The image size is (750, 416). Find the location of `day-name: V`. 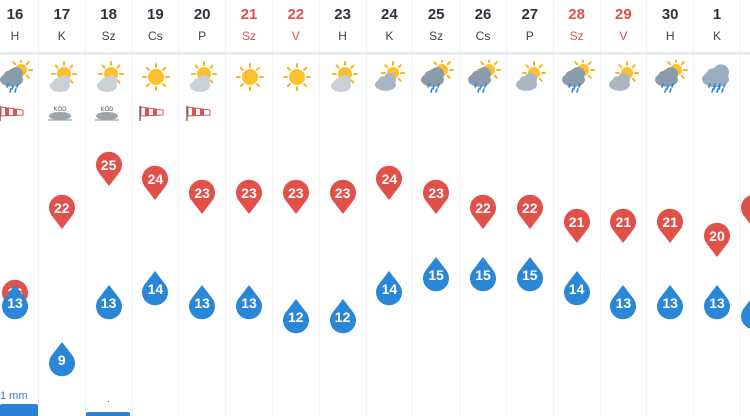

day-name: V is located at coordinates (295, 36).